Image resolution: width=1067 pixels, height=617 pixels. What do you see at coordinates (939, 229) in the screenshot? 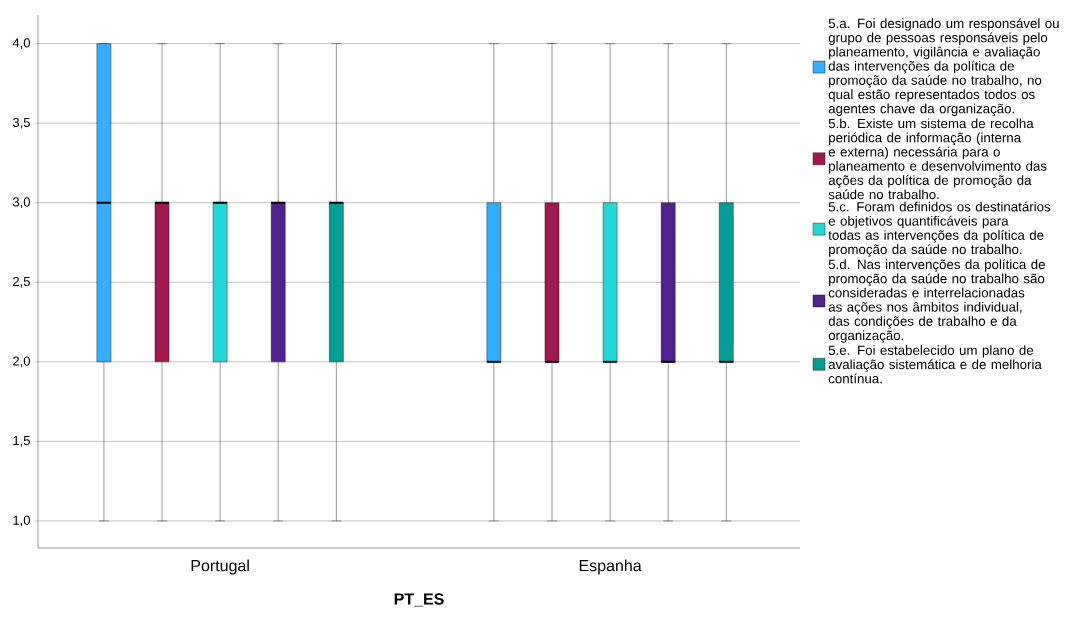
I see `legend-label: 5.c. Foram definidos os destinatários e objetivos quantificáveis para todas as intervenções da política de promoção da saúde no trabalho.` at bounding box center [939, 229].